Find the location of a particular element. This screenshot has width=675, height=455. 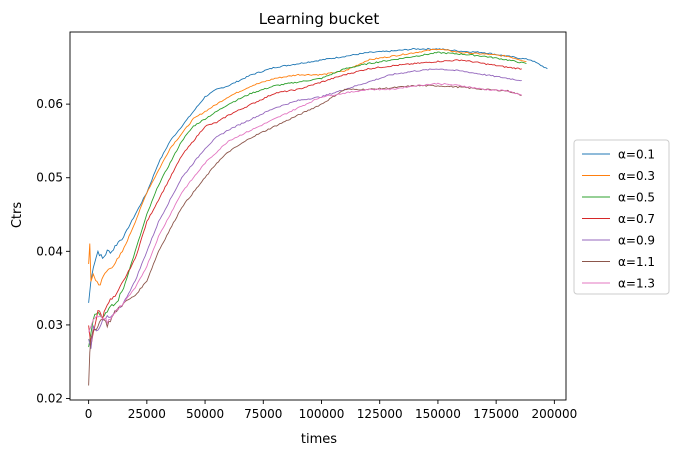

legend-label-0: α=0.1 is located at coordinates (636, 155).